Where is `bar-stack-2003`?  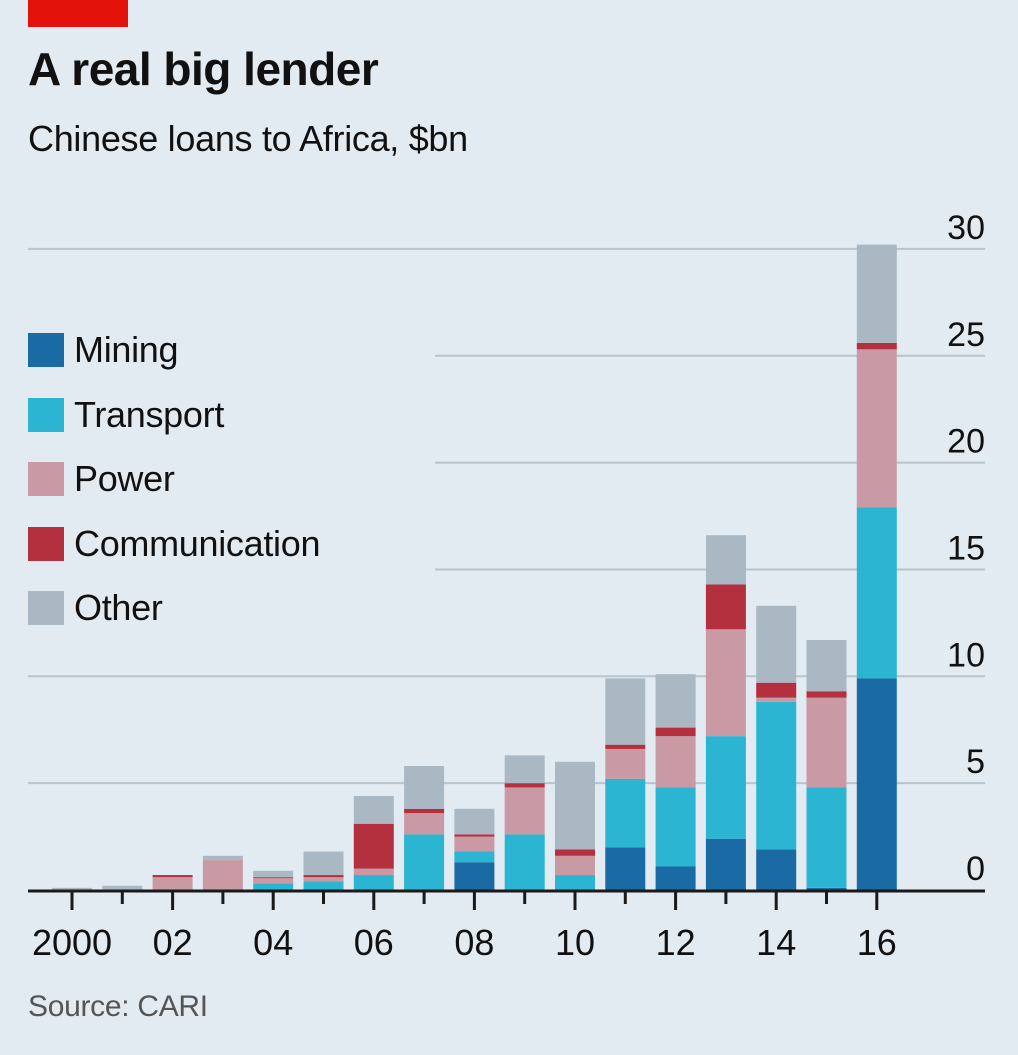
bar-stack-2003 is located at coordinates (222, 872).